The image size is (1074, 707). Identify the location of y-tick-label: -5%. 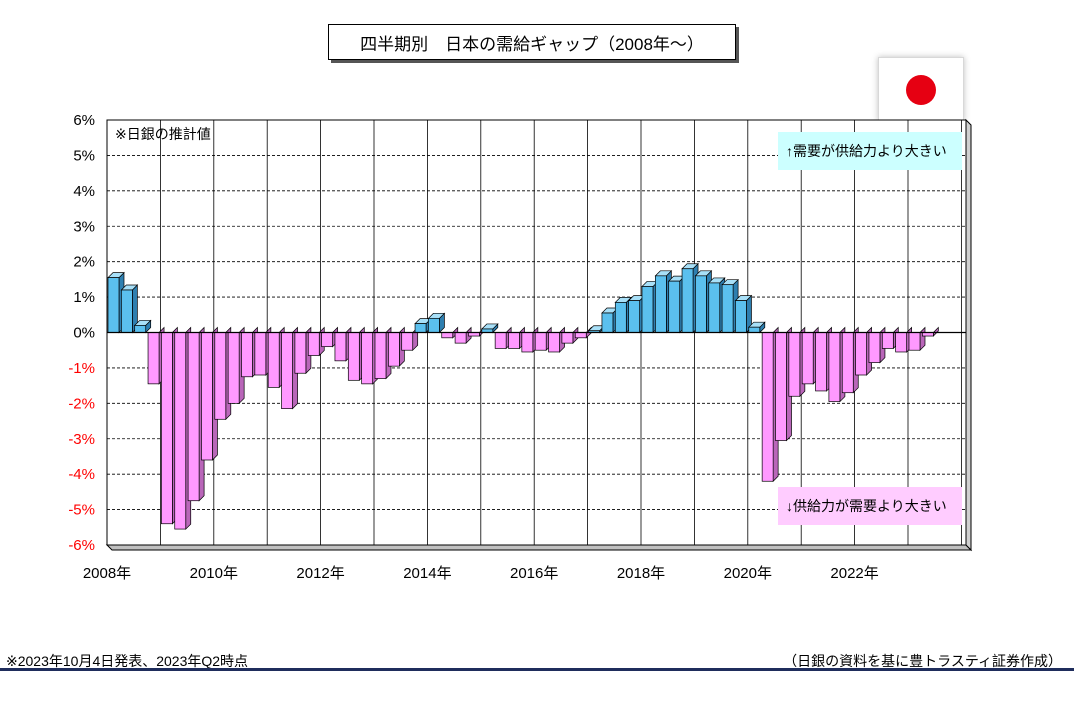
(81, 510).